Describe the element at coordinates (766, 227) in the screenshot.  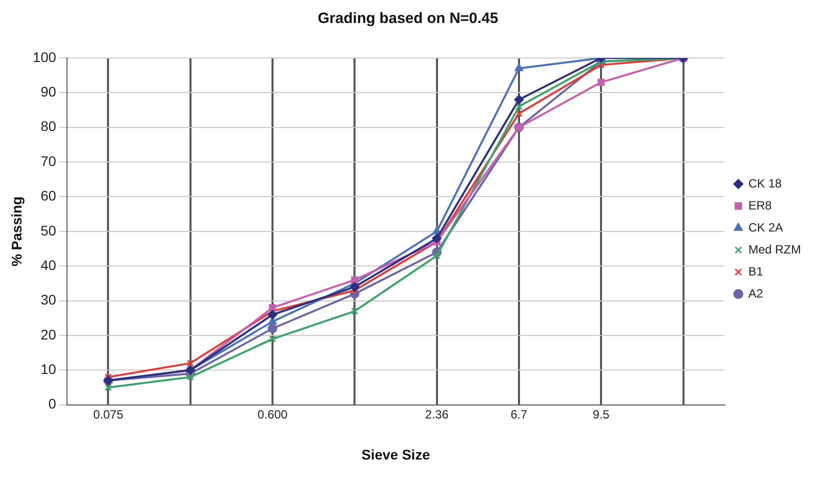
I see `legend-label: CK 2A` at that location.